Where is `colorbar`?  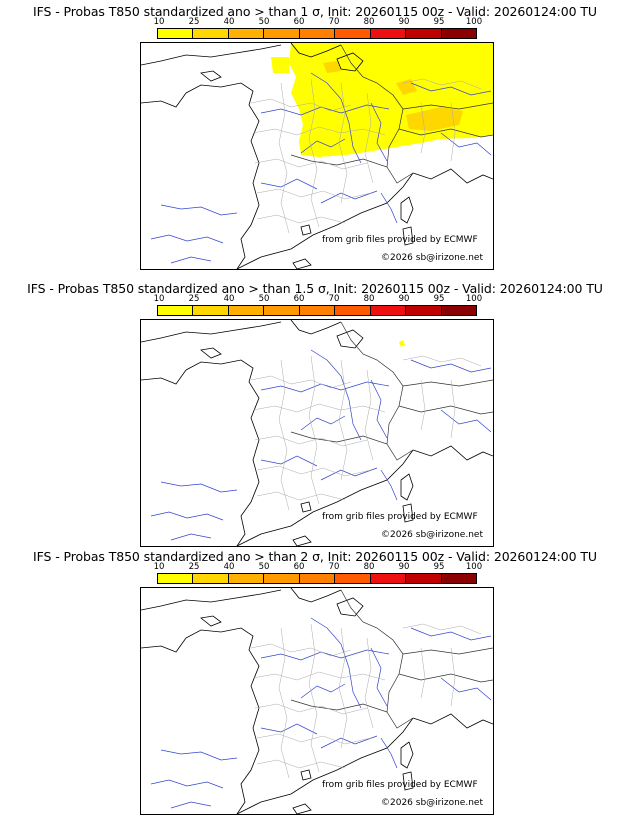 colorbar is located at coordinates (317, 33).